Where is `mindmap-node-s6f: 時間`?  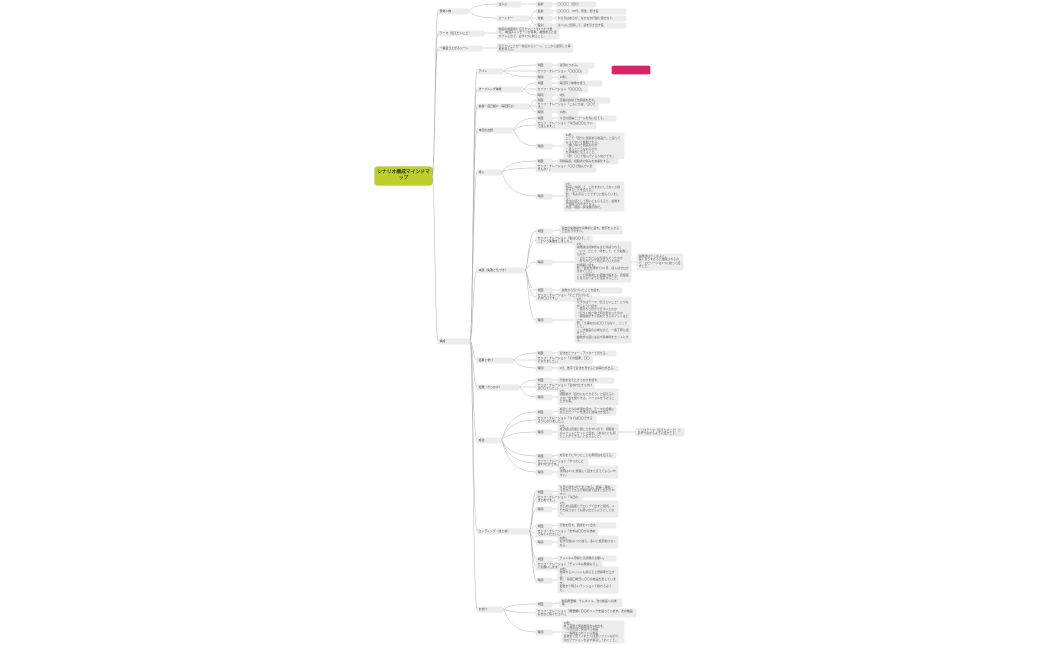 mindmap-node-s6f: 時間 is located at coordinates (544, 320).